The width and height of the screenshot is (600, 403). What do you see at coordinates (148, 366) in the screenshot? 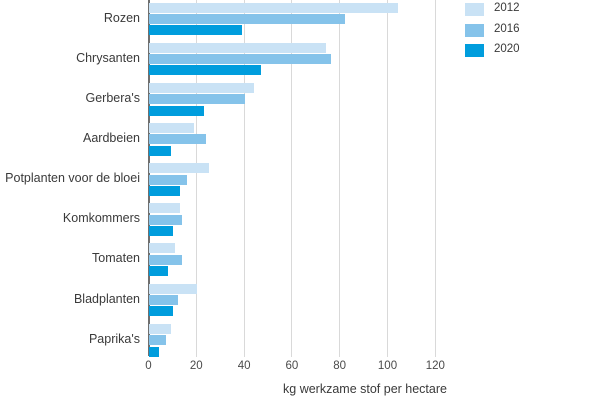
I see `x-tick-label: 0` at bounding box center [148, 366].